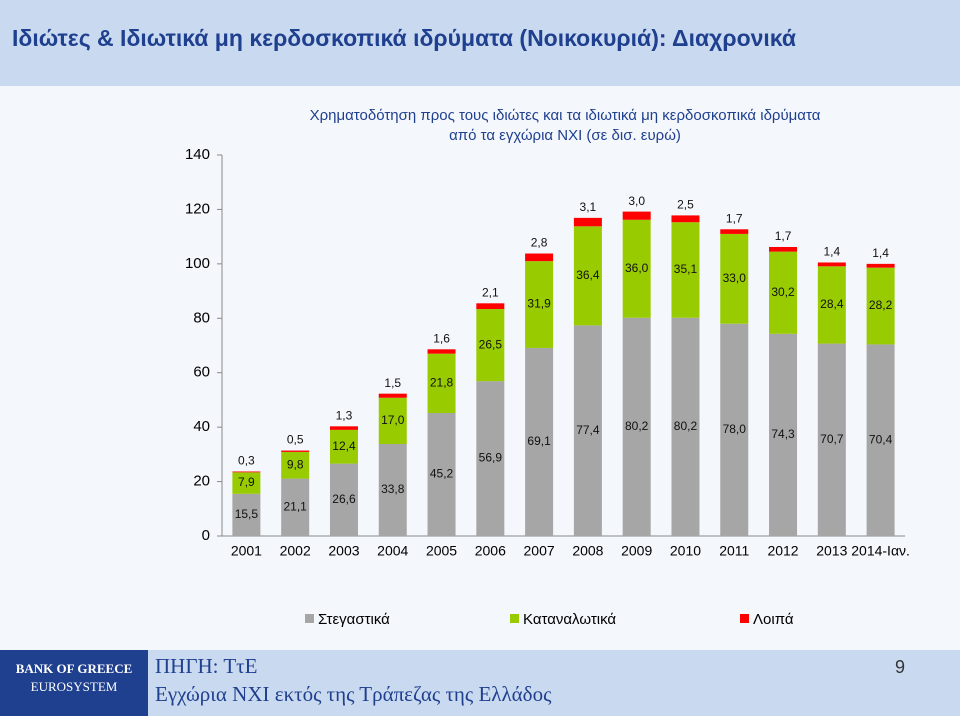  What do you see at coordinates (354, 619) in the screenshot?
I see `legend-label: Στεγαστικά` at bounding box center [354, 619].